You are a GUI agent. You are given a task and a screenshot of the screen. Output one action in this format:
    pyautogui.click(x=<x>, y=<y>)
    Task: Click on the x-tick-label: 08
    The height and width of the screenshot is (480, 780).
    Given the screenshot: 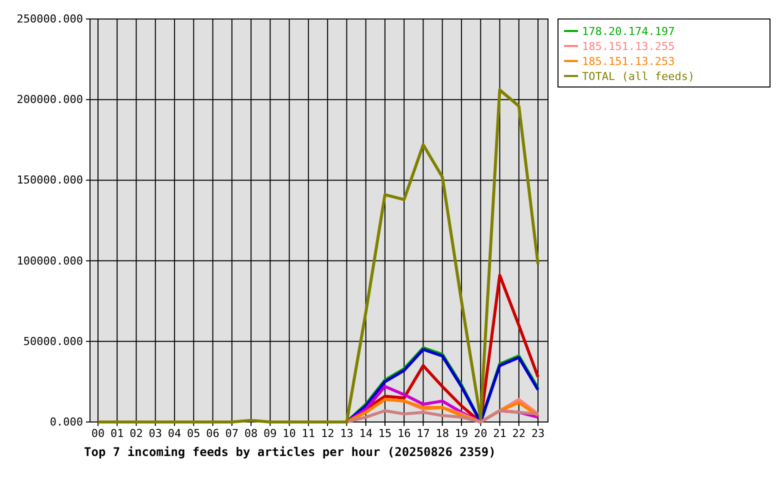 What is the action you would take?
    pyautogui.click(x=251, y=433)
    